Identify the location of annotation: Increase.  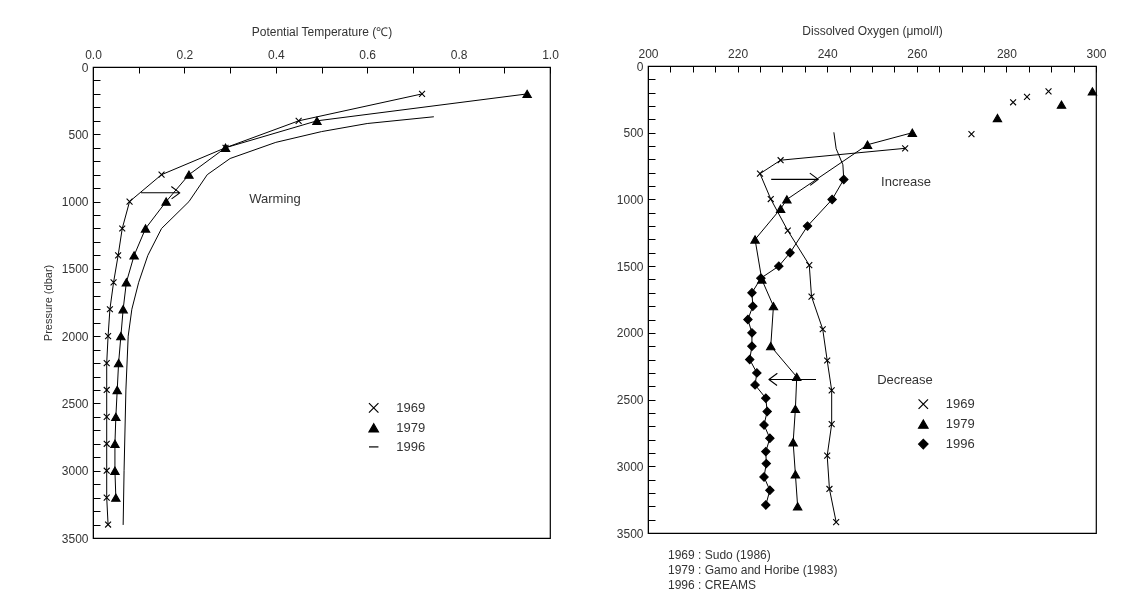
(906, 181).